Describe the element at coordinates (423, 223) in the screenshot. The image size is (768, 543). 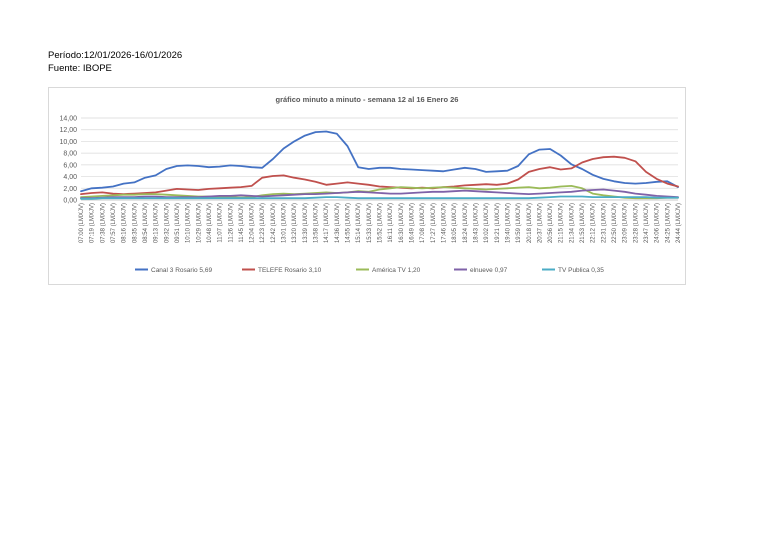
I see `x-tick-label: 17:08 (LMXJV)` at that location.